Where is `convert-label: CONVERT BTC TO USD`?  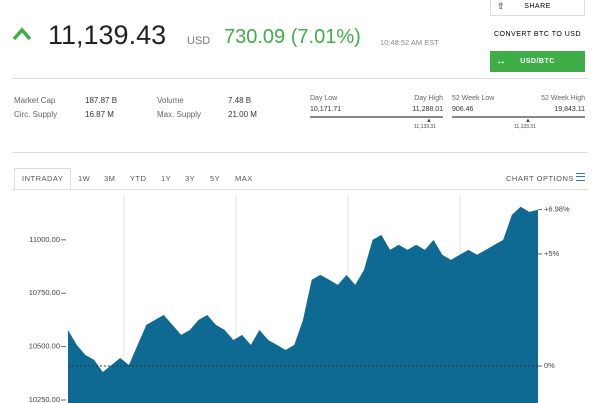
convert-label: CONVERT BTC TO USD is located at coordinates (537, 34).